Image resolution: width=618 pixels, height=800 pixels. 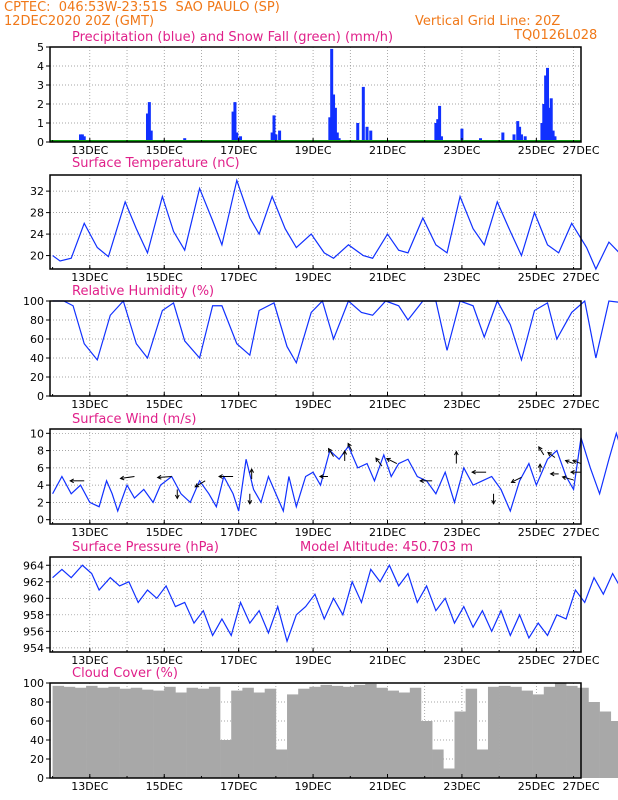 I want to click on temperature-frame, so click(x=315, y=222).